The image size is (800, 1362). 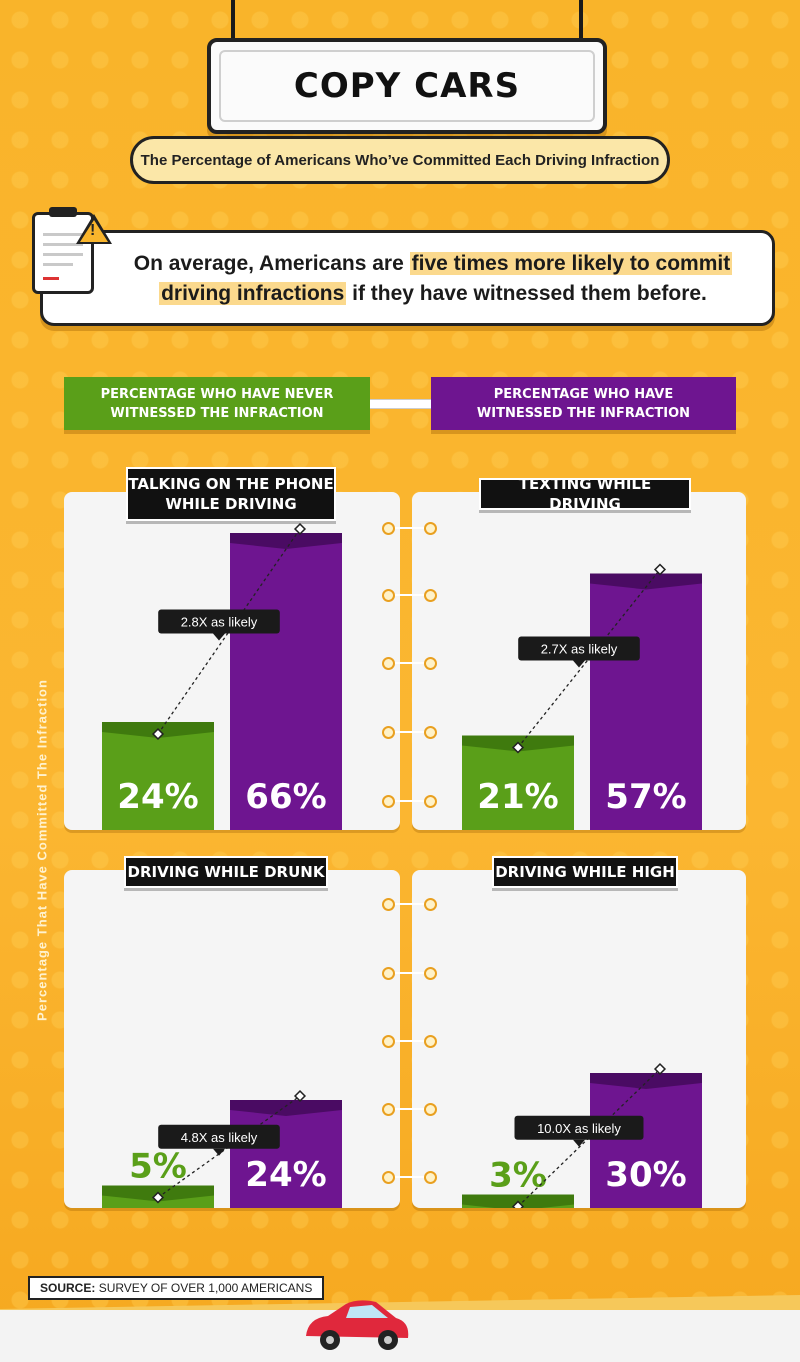 I want to click on chart-panel-texting: 21% 57% 2.7X as likely, so click(x=579, y=661).